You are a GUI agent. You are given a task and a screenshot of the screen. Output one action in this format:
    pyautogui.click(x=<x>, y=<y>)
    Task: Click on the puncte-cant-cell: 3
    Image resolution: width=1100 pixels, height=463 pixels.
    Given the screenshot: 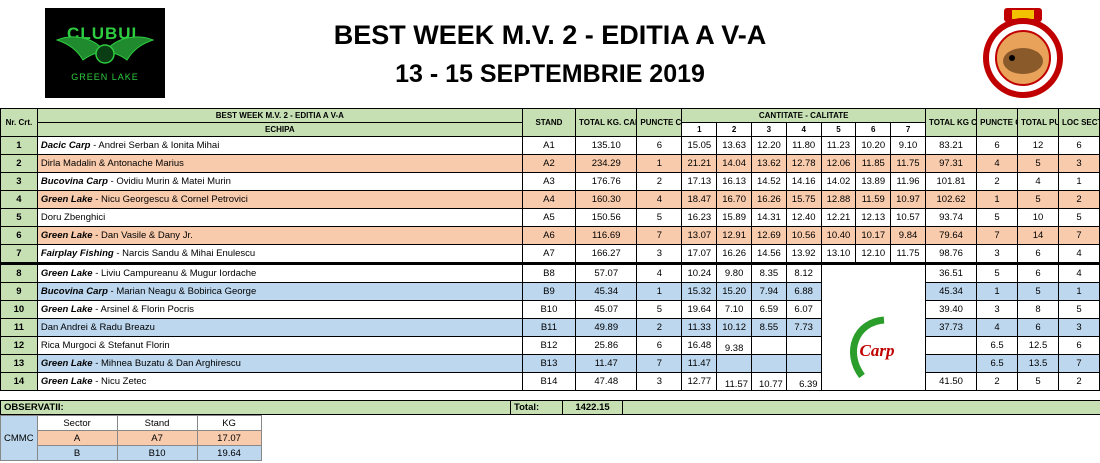 What is the action you would take?
    pyautogui.click(x=659, y=381)
    